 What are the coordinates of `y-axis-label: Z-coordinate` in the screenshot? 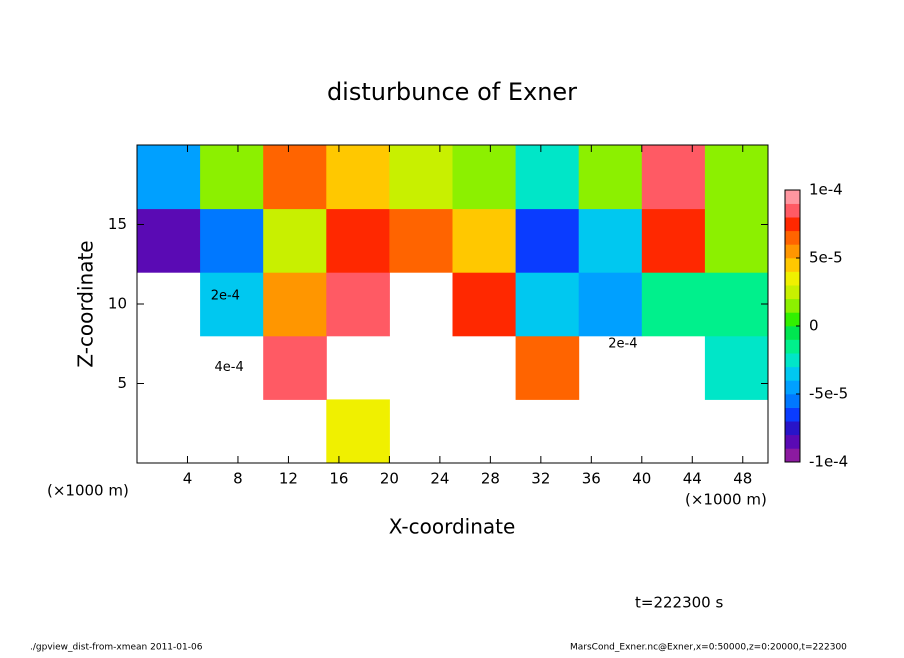 It's located at (86, 303).